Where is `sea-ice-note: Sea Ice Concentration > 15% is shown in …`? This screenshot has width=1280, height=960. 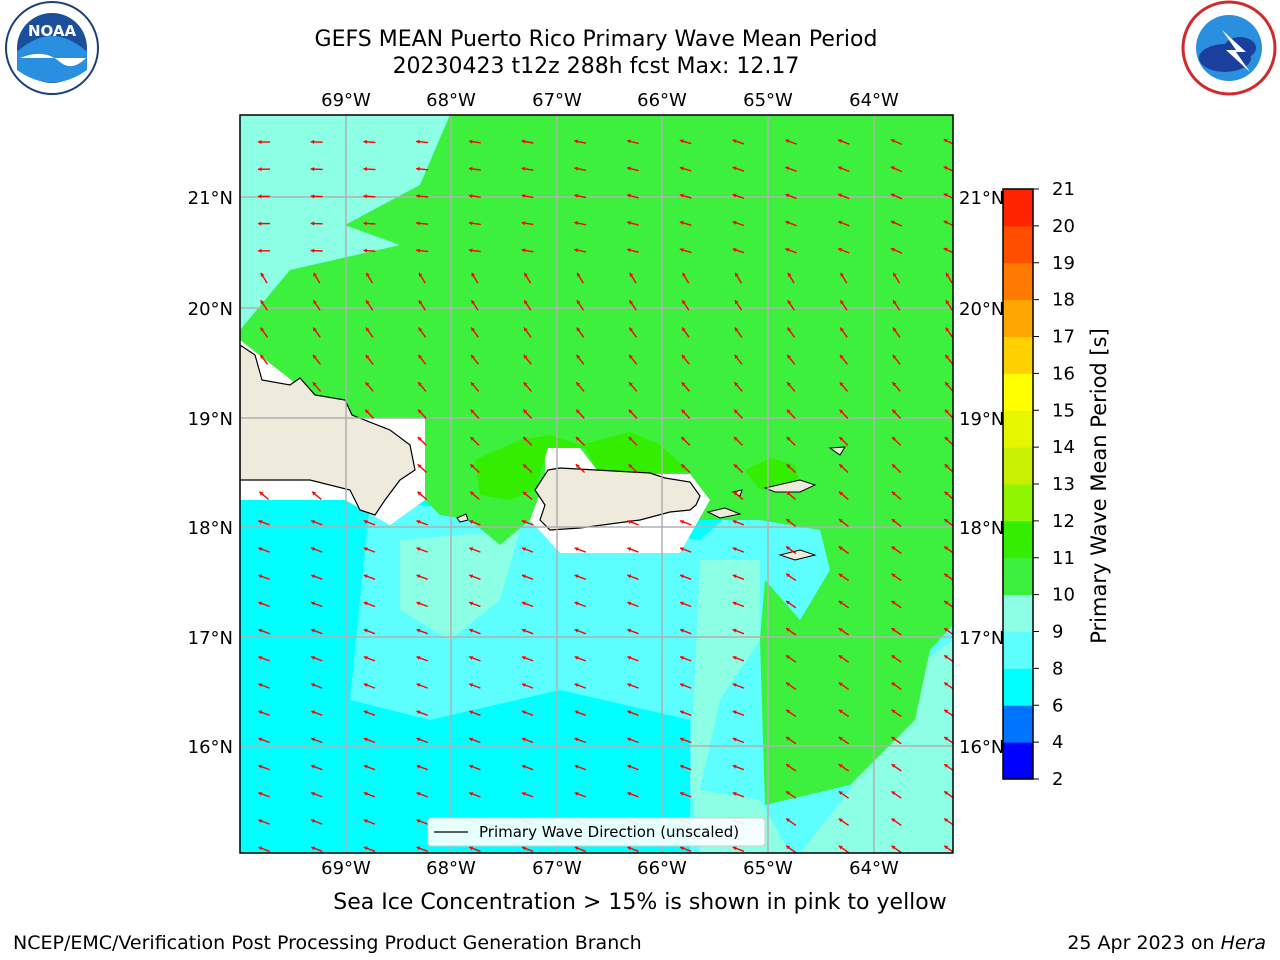 sea-ice-note: Sea Ice Concentration > 15% is shown in … is located at coordinates (640, 902).